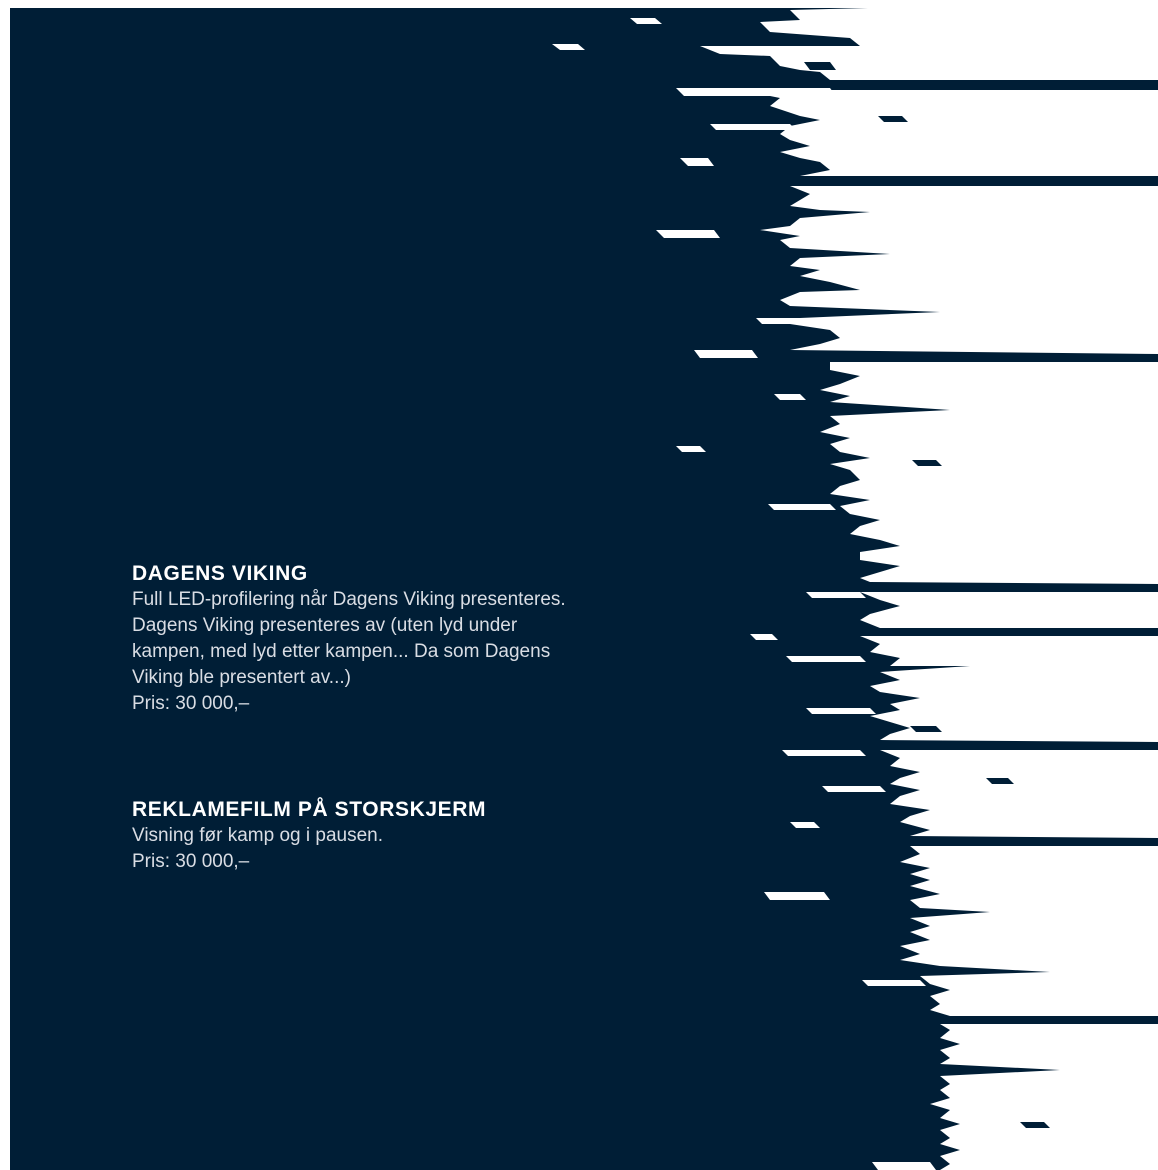 Image resolution: width=1158 pixels, height=1170 pixels. Describe the element at coordinates (579, 4) in the screenshot. I see `navy-background-top-margin-cover` at that location.